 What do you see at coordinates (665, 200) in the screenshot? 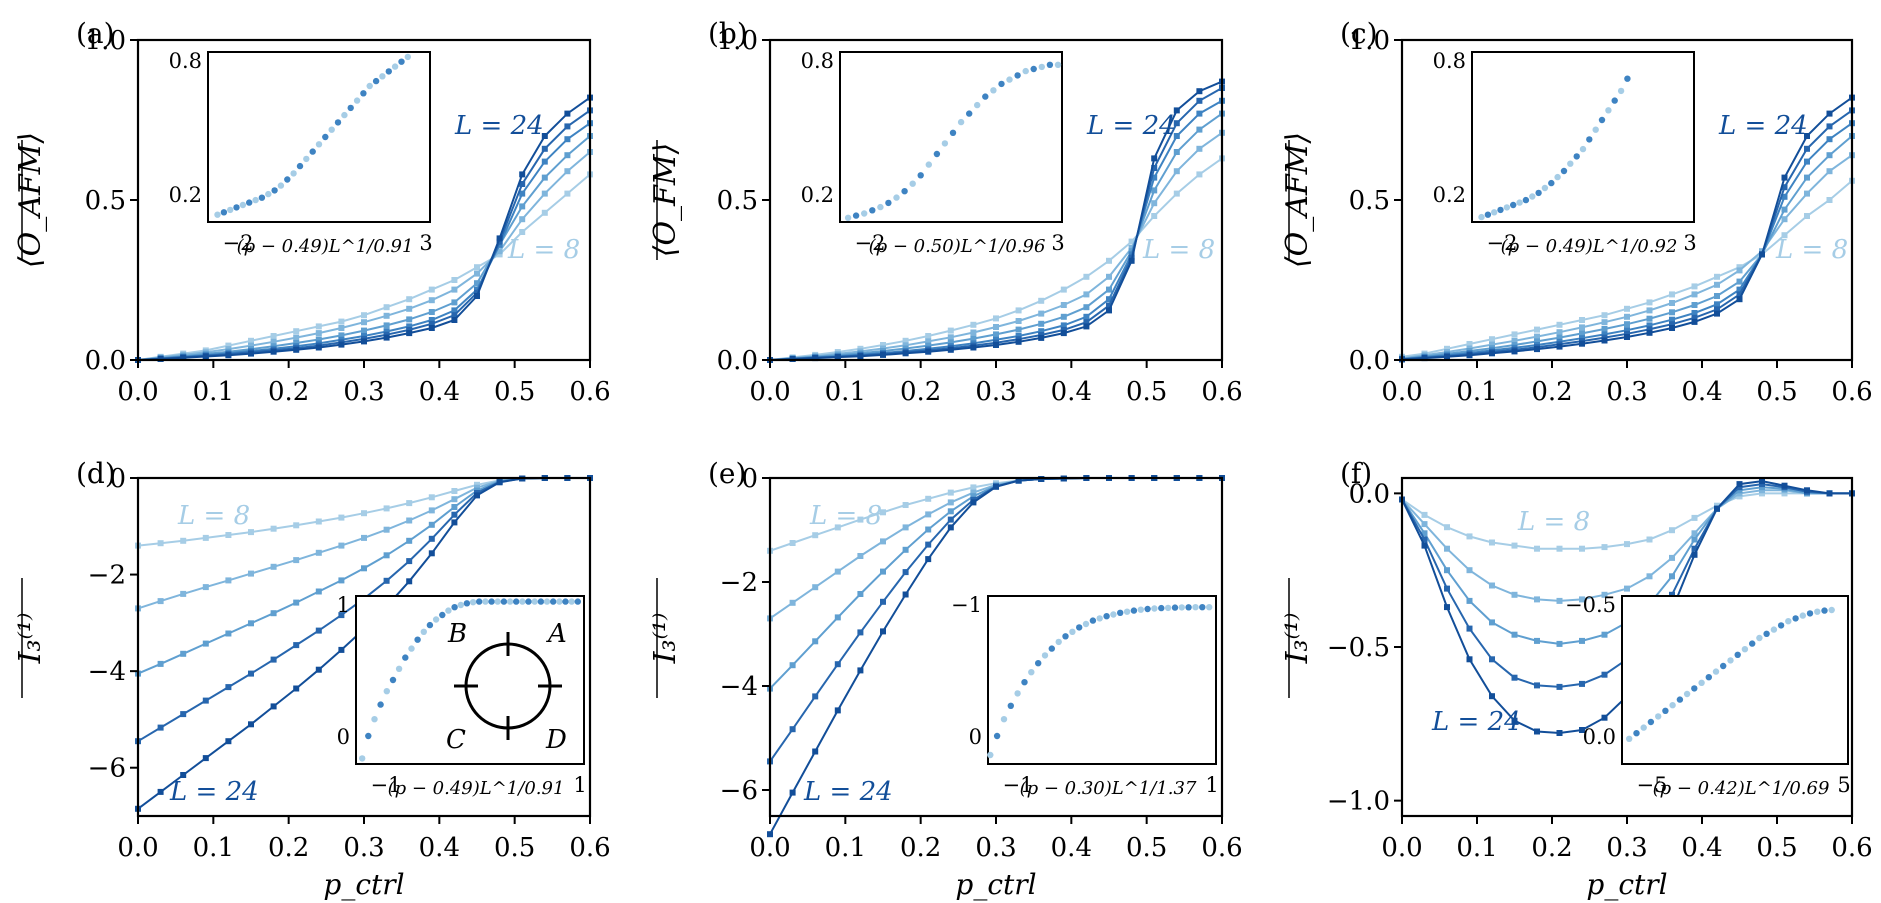
I see `y-axis-label: ⟨O_FM⟩` at bounding box center [665, 200].